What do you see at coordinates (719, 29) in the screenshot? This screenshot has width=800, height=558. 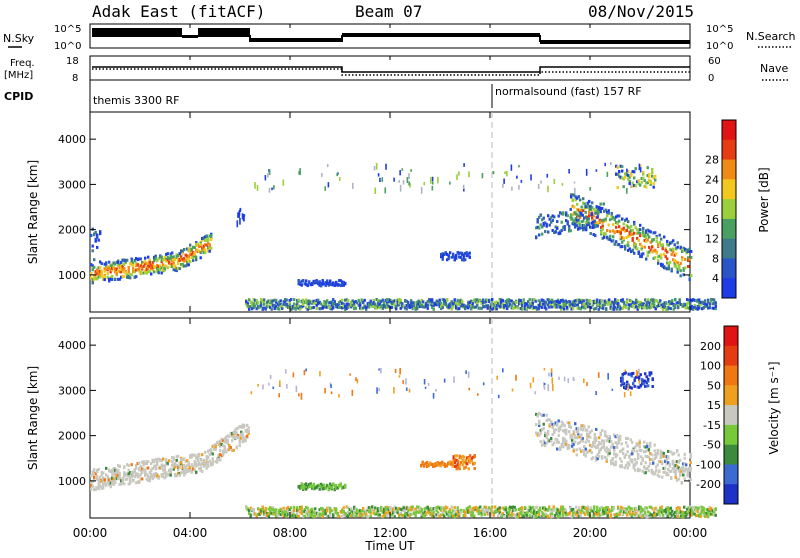 I see `nsearch-tick-top: 10^5` at bounding box center [719, 29].